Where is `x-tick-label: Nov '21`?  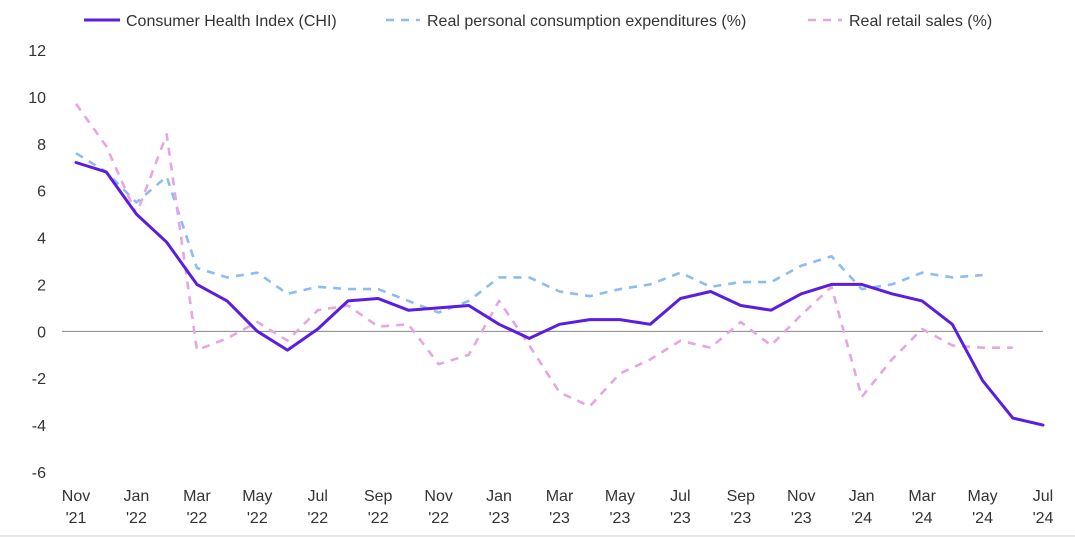 x-tick-label: Nov '21 is located at coordinates (76, 507).